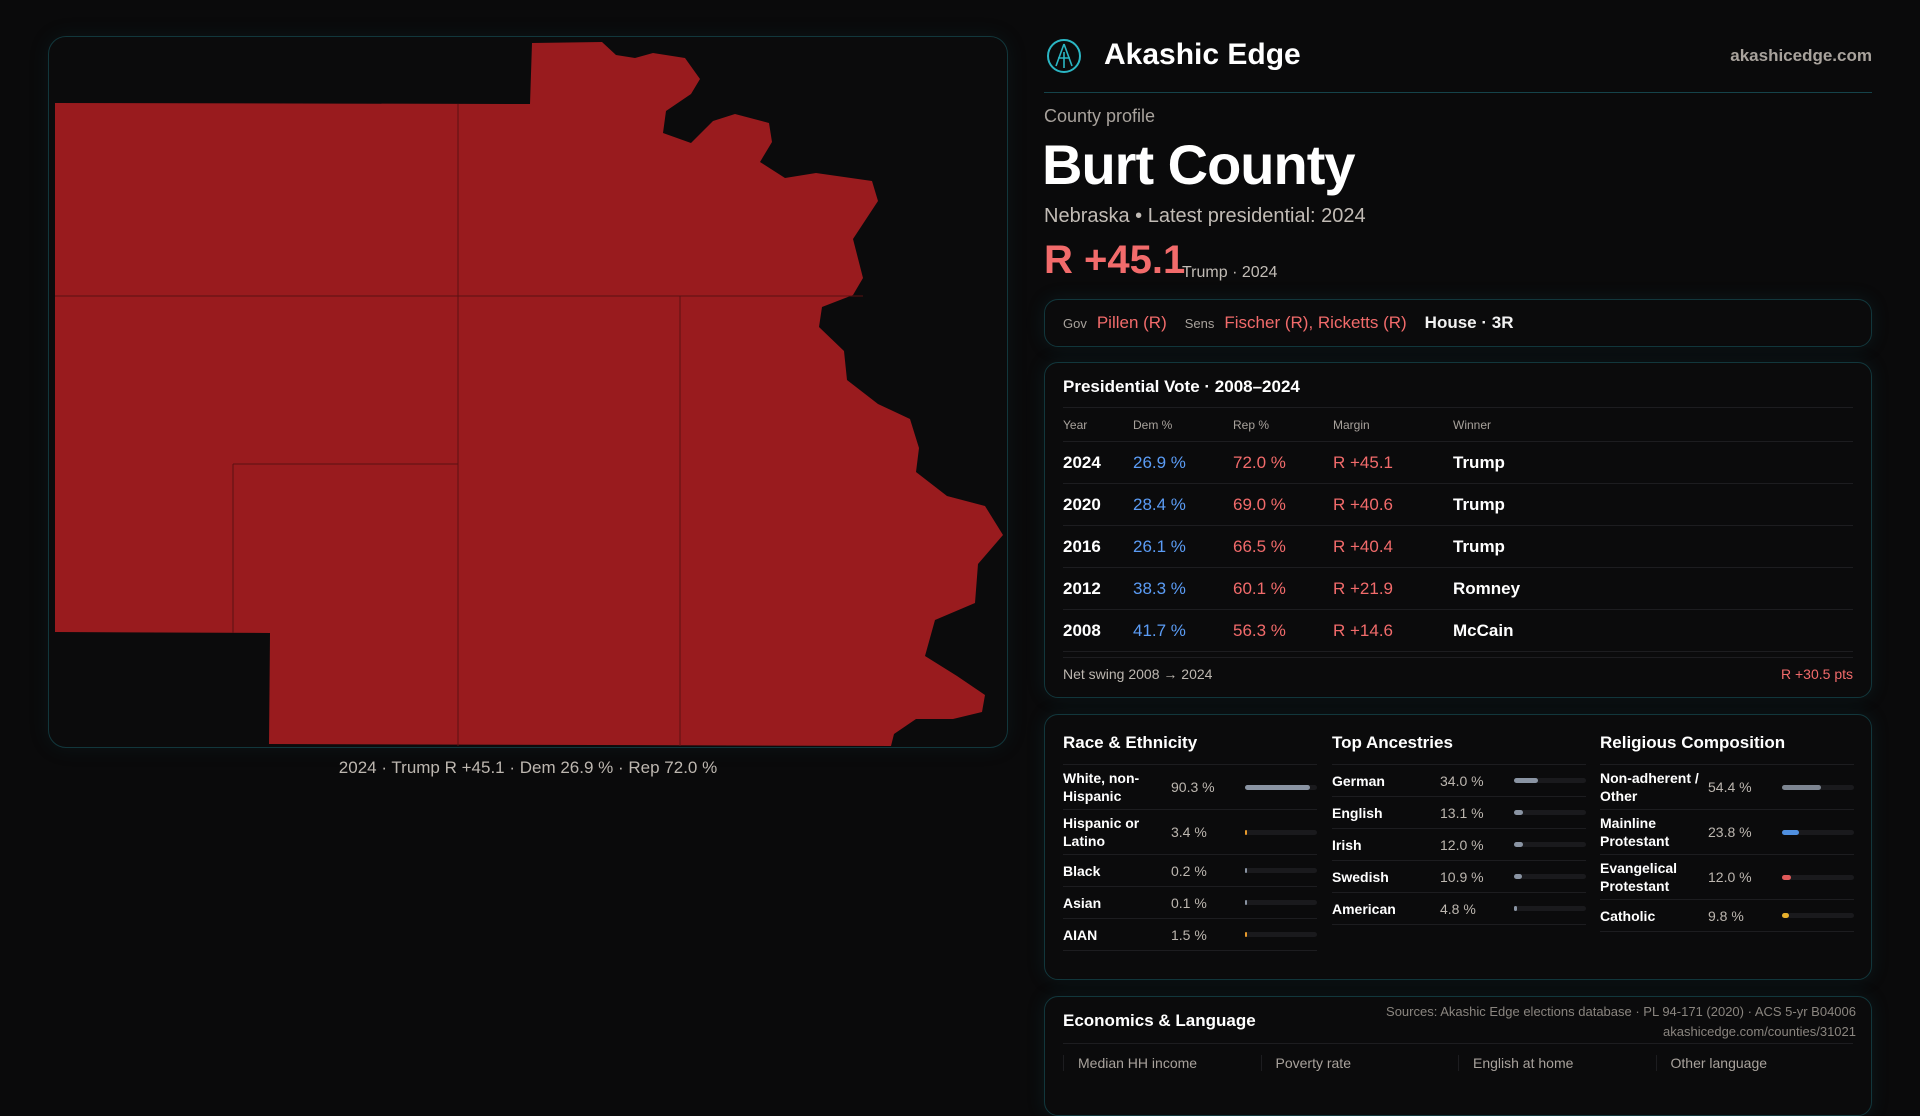 The height and width of the screenshot is (1116, 1920). Describe the element at coordinates (1393, 504) in the screenshot. I see `table-cell: R +40.6` at that location.